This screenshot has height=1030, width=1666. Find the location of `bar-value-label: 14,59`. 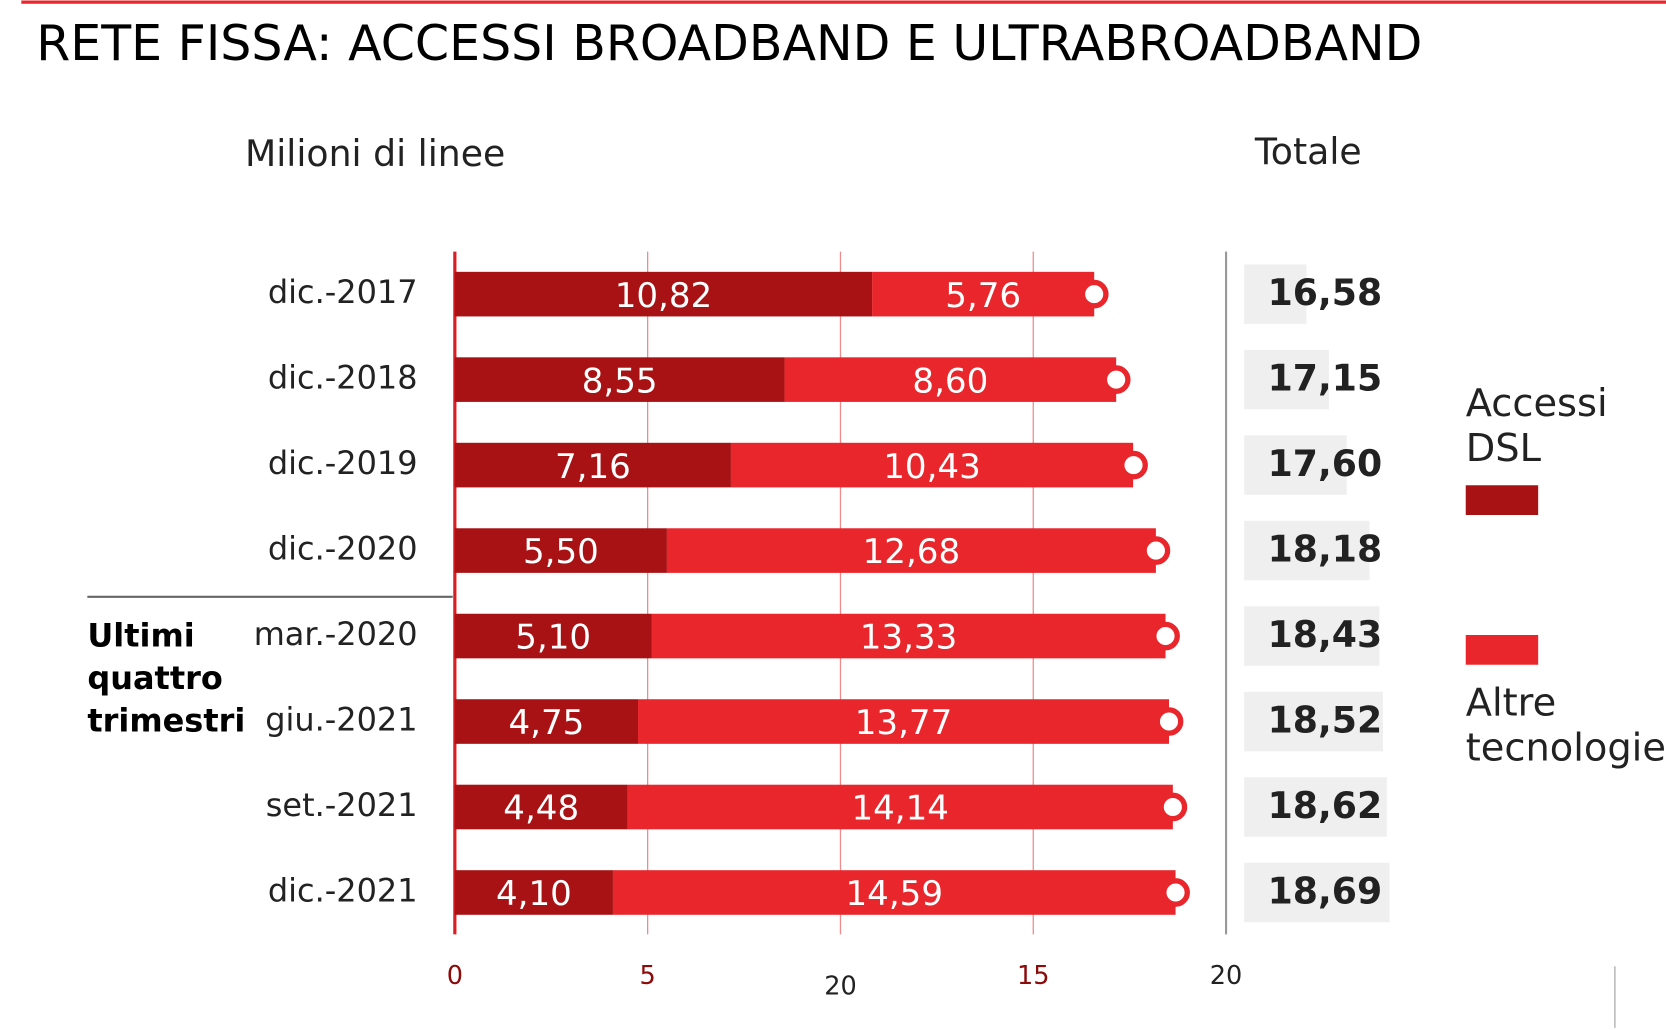

bar-value-label: 14,59 is located at coordinates (894, 894).